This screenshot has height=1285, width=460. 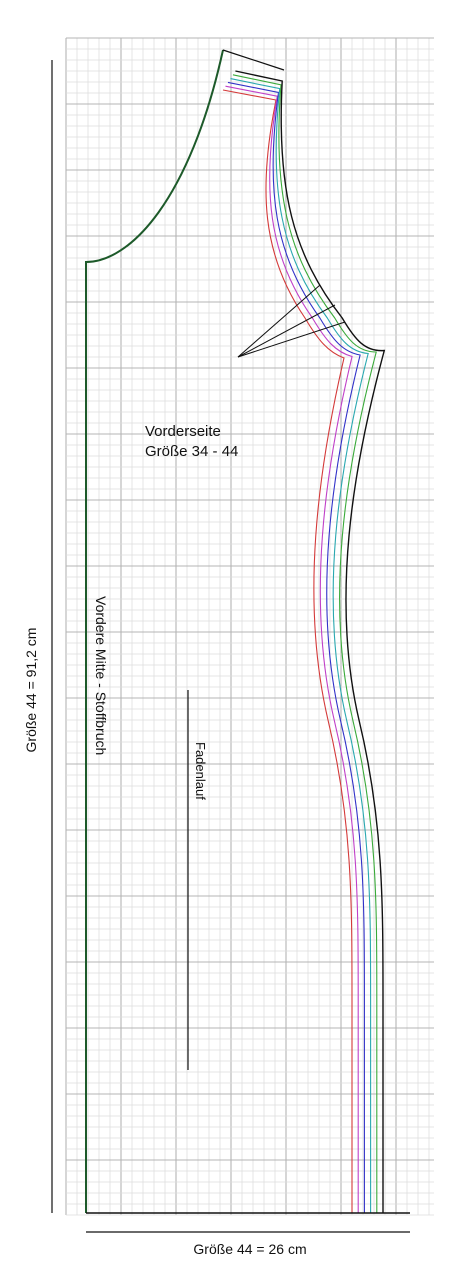 What do you see at coordinates (249, 1249) in the screenshot?
I see `width-label: Größe 44 = 26 cm` at bounding box center [249, 1249].